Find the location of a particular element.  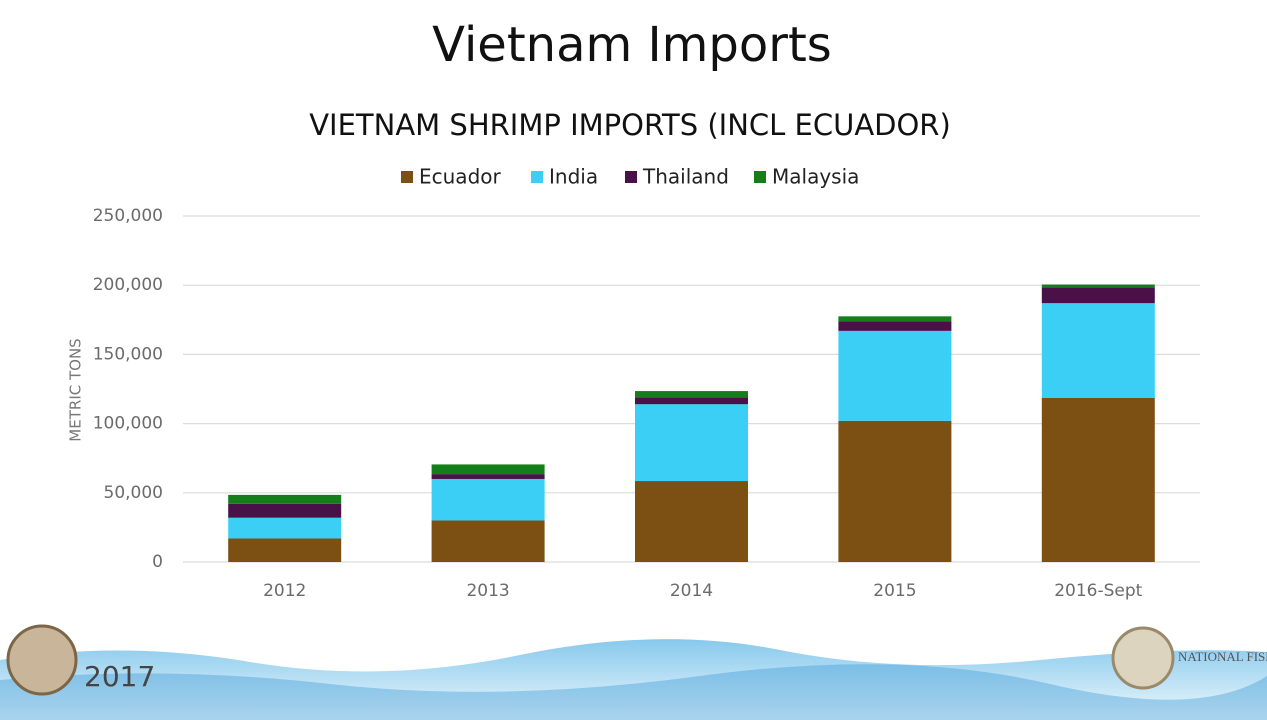

y-tick-label: 0 is located at coordinates (157, 562).